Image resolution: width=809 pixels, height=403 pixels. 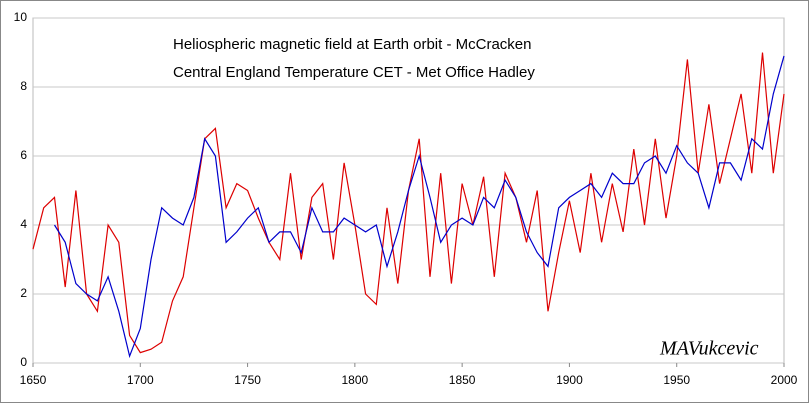 What do you see at coordinates (569, 380) in the screenshot?
I see `x-tick-label: 1900` at bounding box center [569, 380].